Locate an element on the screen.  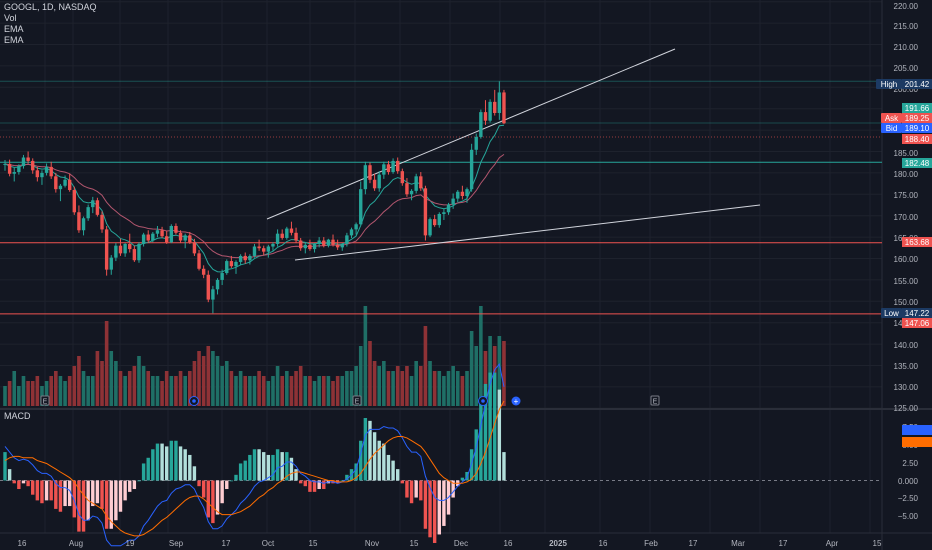
time-axis-label: Sep is located at coordinates (176, 543).